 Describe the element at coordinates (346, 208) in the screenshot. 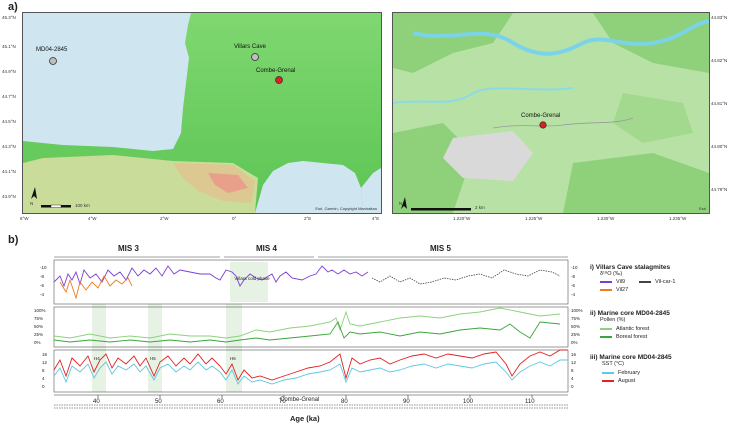

I see `map-credit: Esri, Garmin, Copyright Manhattan` at that location.